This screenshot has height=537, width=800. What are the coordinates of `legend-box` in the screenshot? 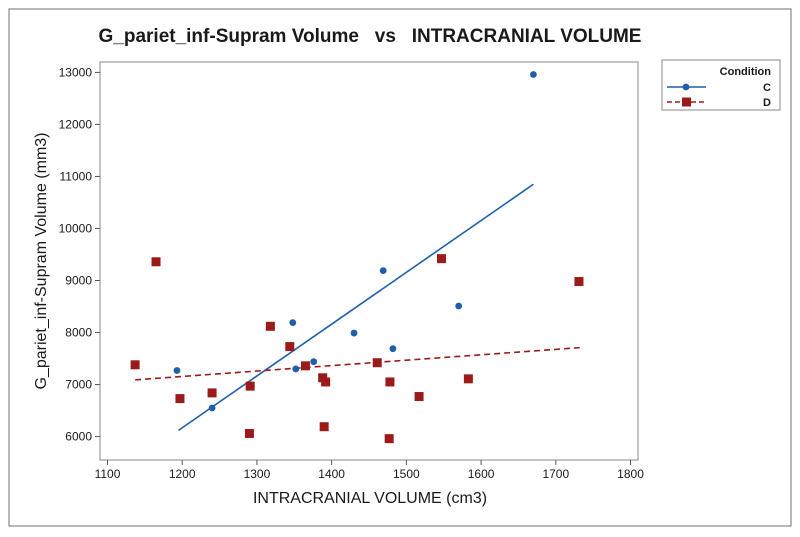 It's located at (721, 85).